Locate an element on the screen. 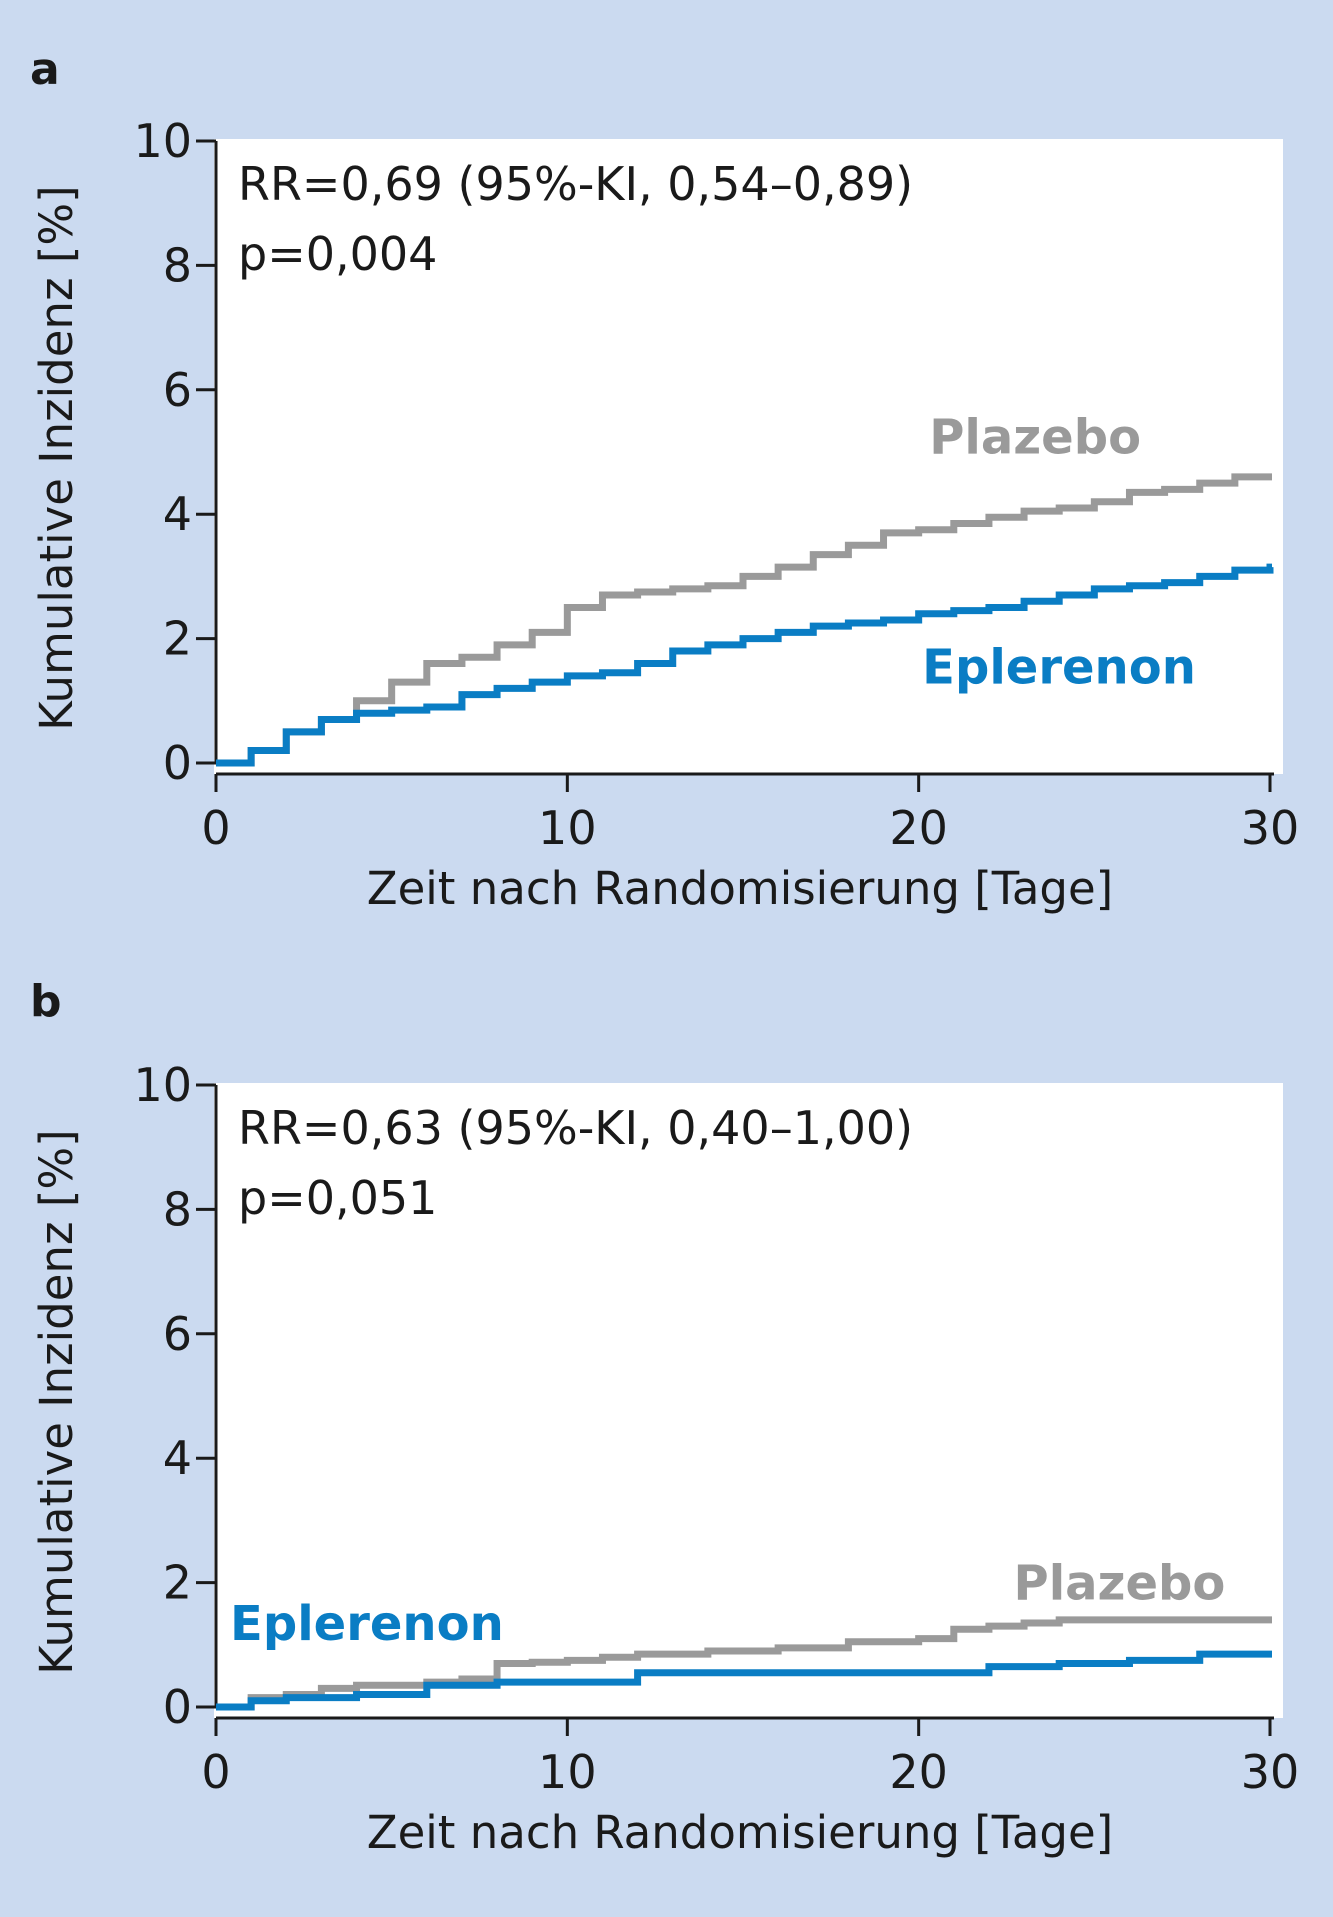 This screenshot has width=1333, height=1917. annotation-rr: RR=0,69 (95%-KI, 0,54–0,89) is located at coordinates (575, 184).